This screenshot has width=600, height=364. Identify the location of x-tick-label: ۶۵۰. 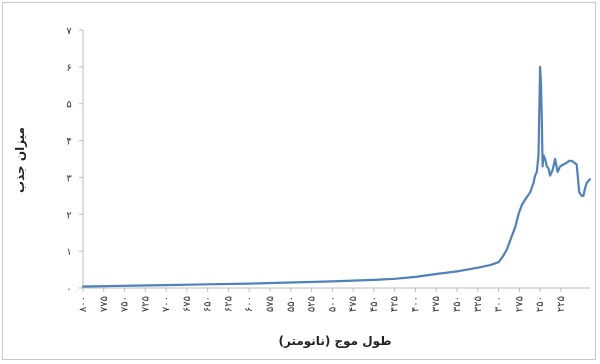
(208, 304).